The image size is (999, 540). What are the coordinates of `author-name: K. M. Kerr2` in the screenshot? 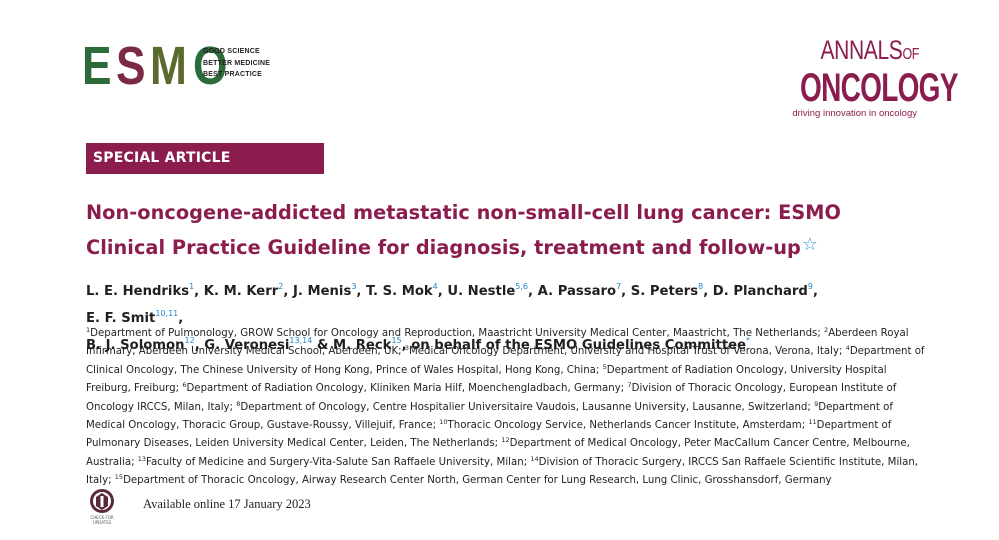 It's located at (243, 290).